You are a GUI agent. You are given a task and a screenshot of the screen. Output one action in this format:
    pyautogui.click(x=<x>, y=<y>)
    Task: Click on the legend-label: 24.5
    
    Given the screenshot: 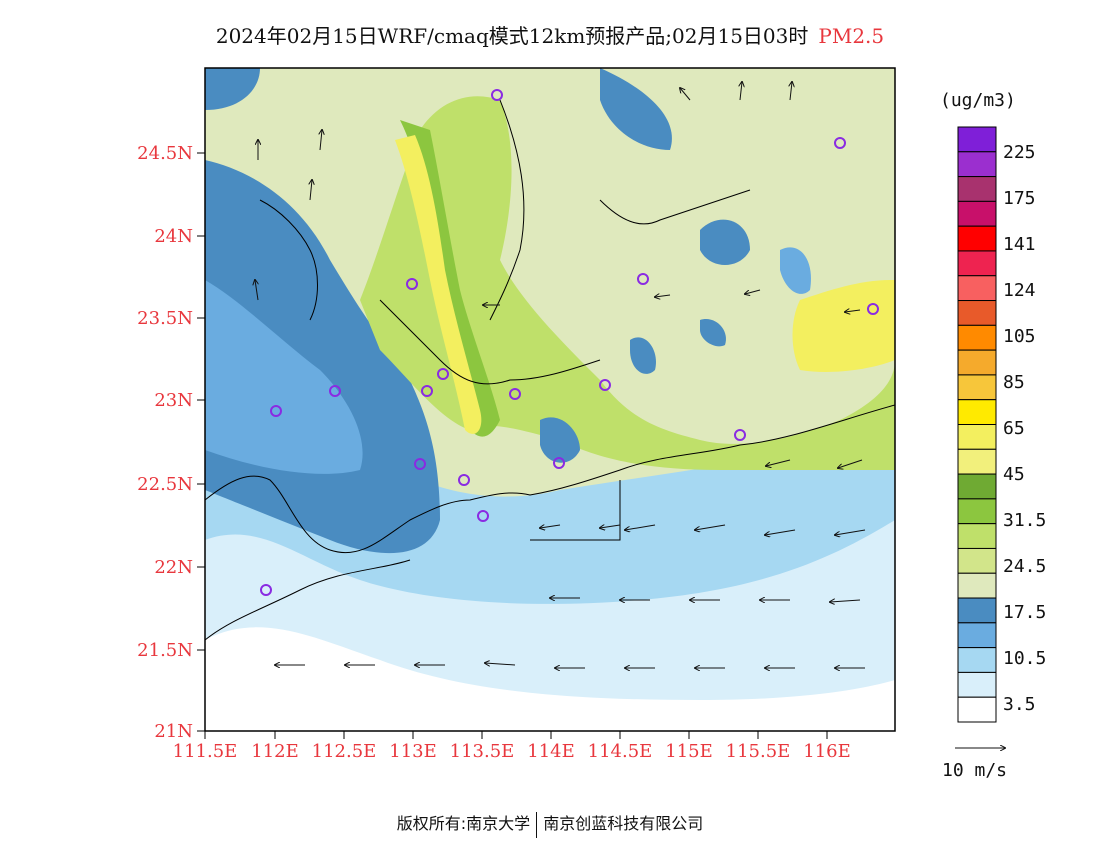 What is the action you would take?
    pyautogui.click(x=1024, y=566)
    